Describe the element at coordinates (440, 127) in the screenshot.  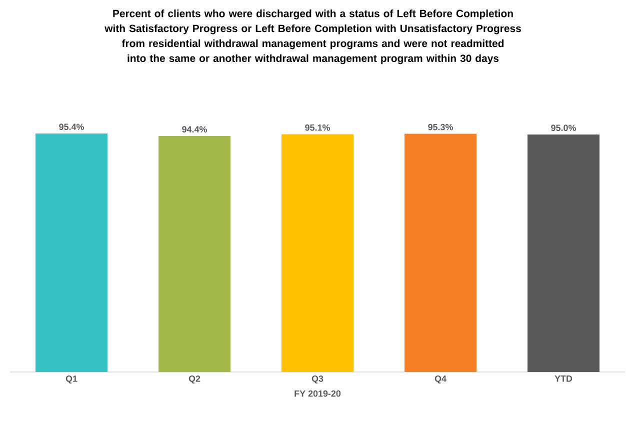
I see `data-label: 95.3%` at that location.